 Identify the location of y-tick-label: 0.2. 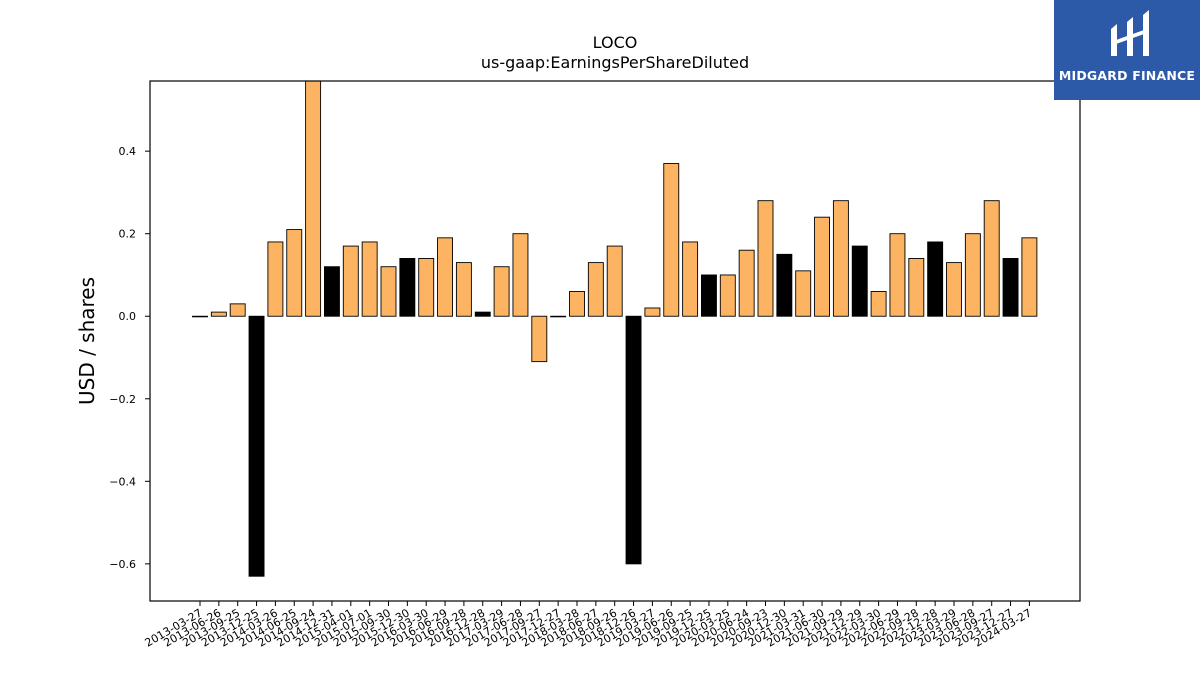
(128, 234).